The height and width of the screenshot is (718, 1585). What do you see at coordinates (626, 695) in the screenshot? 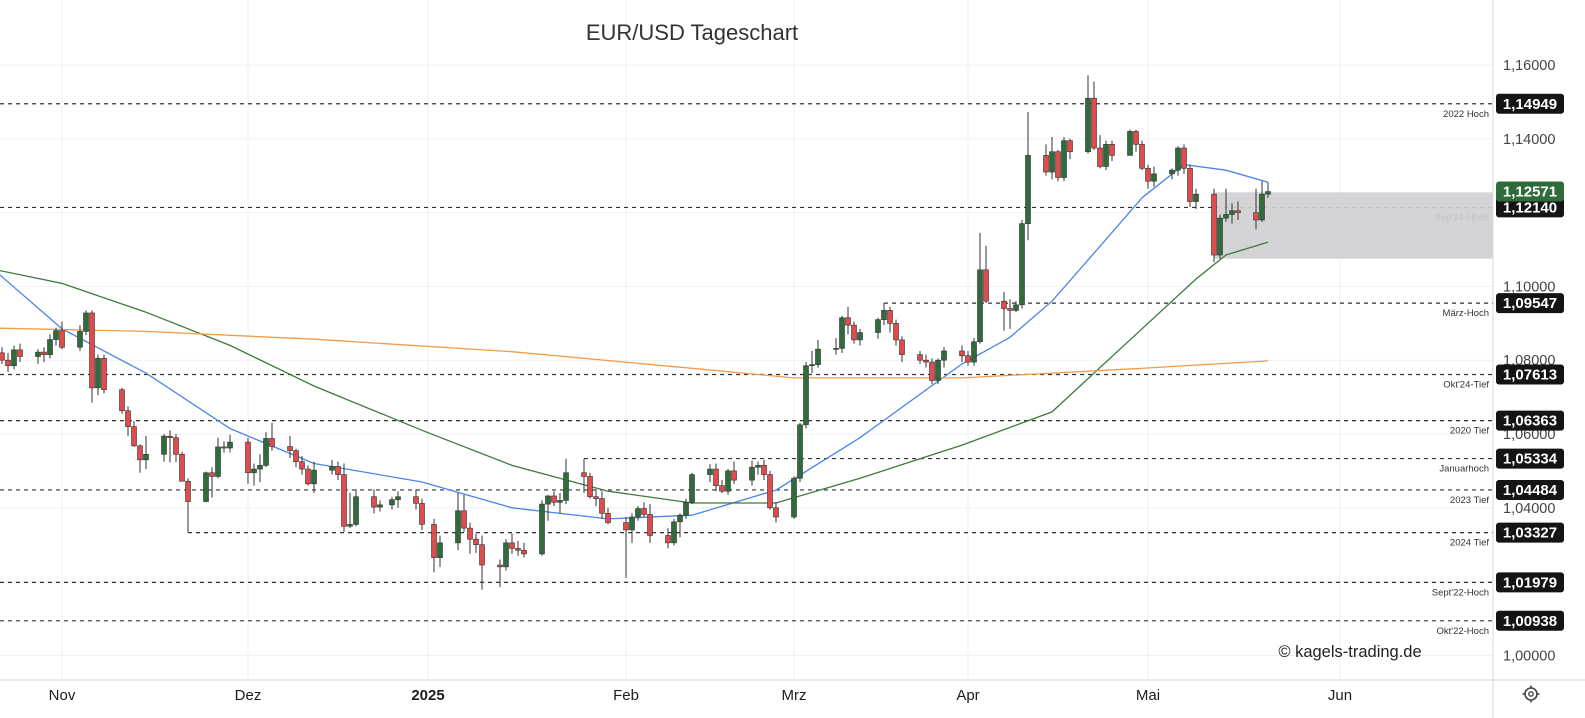
I see `x-axis-label: Feb` at bounding box center [626, 695].